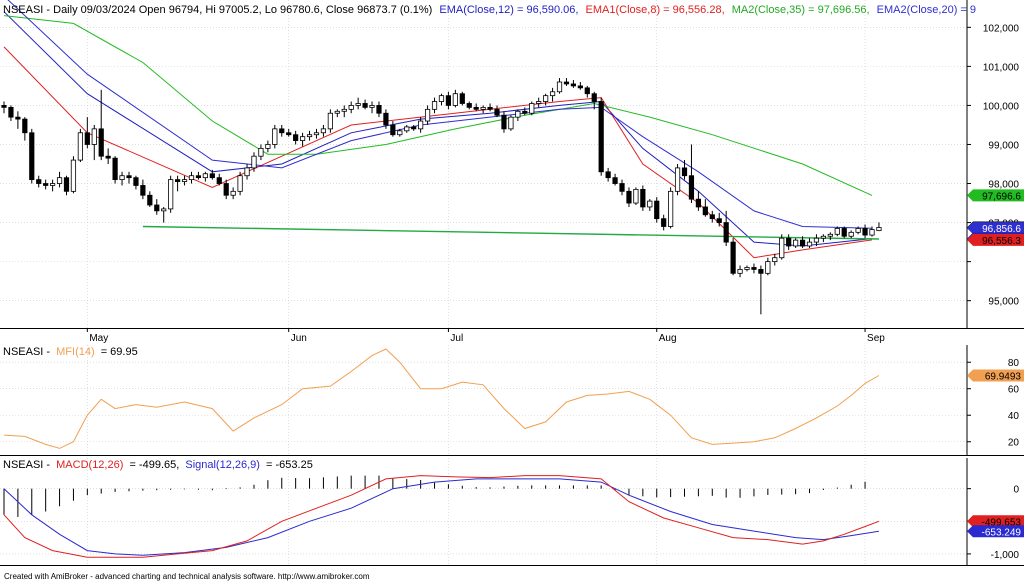 This screenshot has width=1024, height=583. Describe the element at coordinates (26, 465) in the screenshot. I see `macd-header-prefix: NSEASI -` at that location.